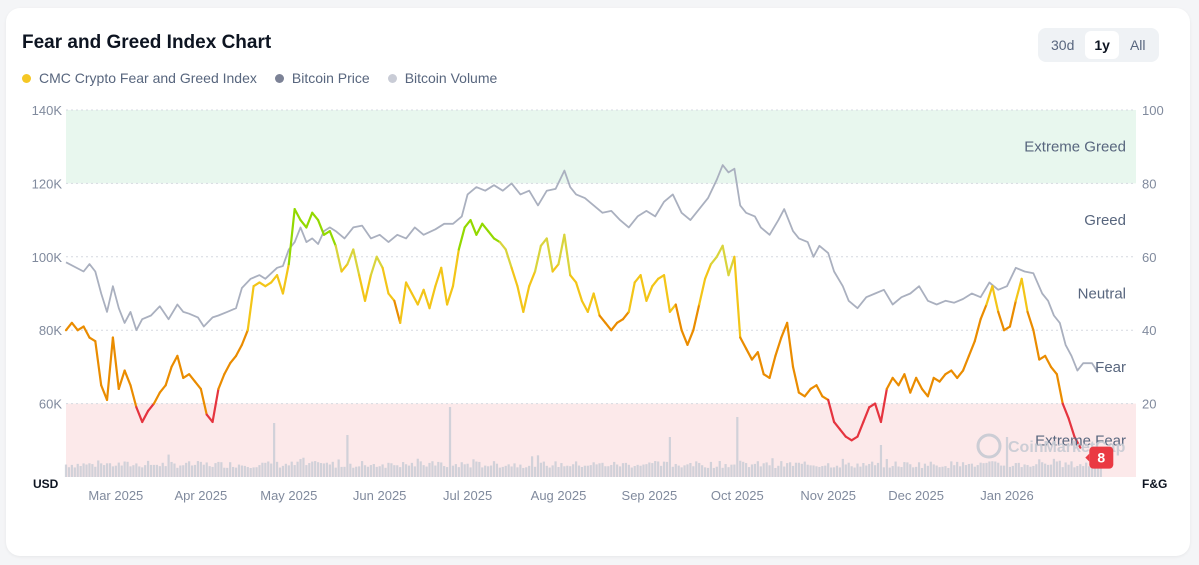 The width and height of the screenshot is (1199, 565). I want to click on range-all-button: All, so click(1137, 45).